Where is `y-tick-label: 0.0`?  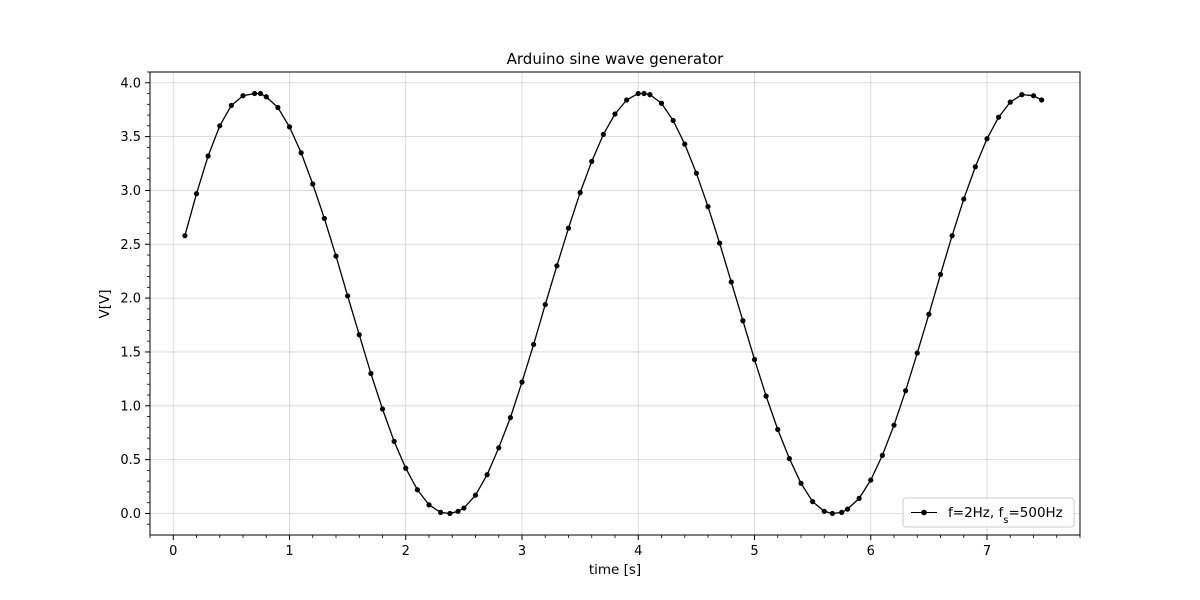 y-tick-label: 0.0 is located at coordinates (130, 514).